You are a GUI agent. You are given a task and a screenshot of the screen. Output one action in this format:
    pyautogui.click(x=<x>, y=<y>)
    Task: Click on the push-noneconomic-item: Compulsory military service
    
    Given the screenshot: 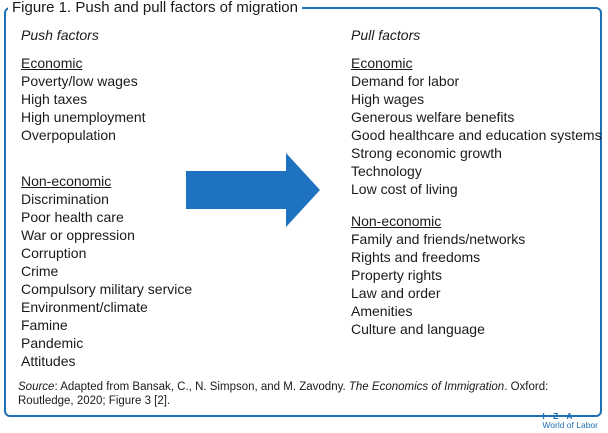 What is the action you would take?
    pyautogui.click(x=107, y=289)
    